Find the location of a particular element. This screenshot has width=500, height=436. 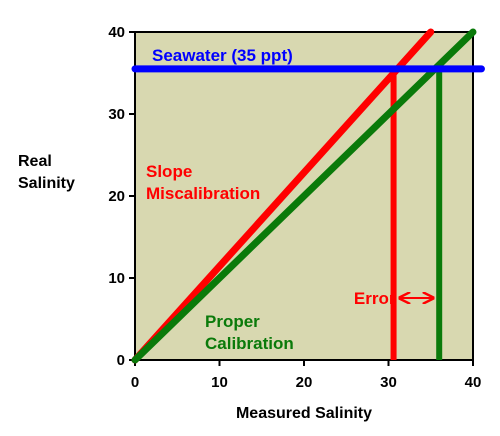

y-axis-label-line-1: Real is located at coordinates (35, 161).